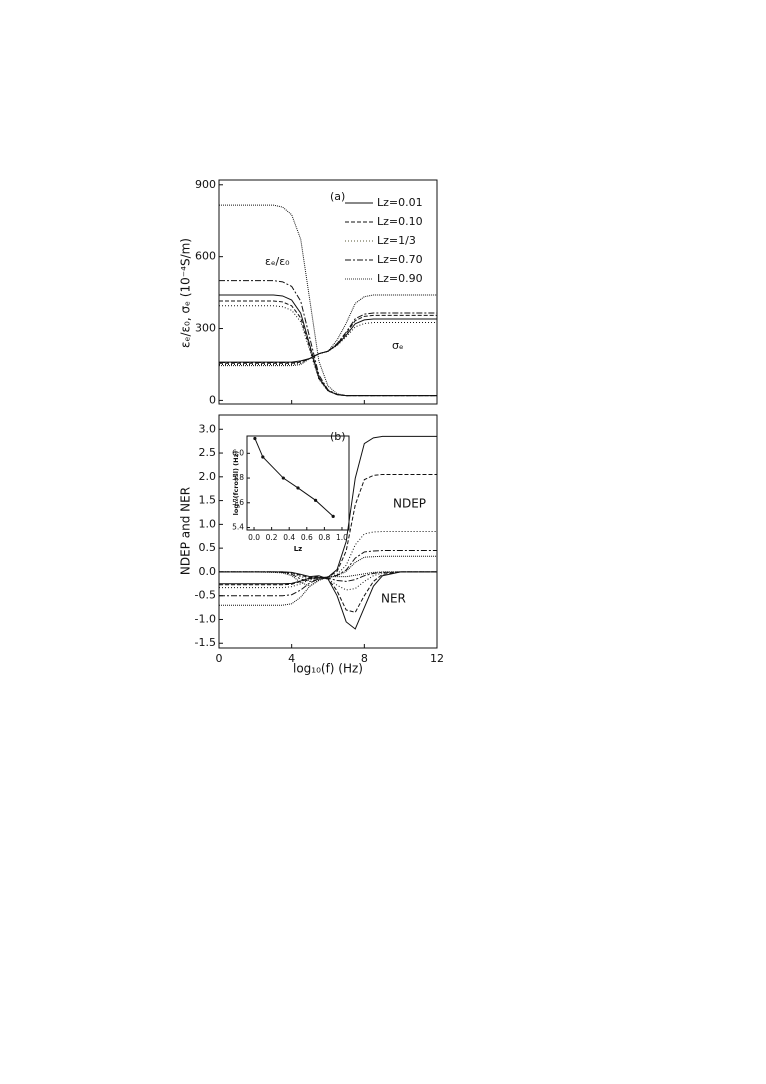 The width and height of the screenshot is (766, 1084). I want to click on y-tick-label: 0.5, so click(208, 547).